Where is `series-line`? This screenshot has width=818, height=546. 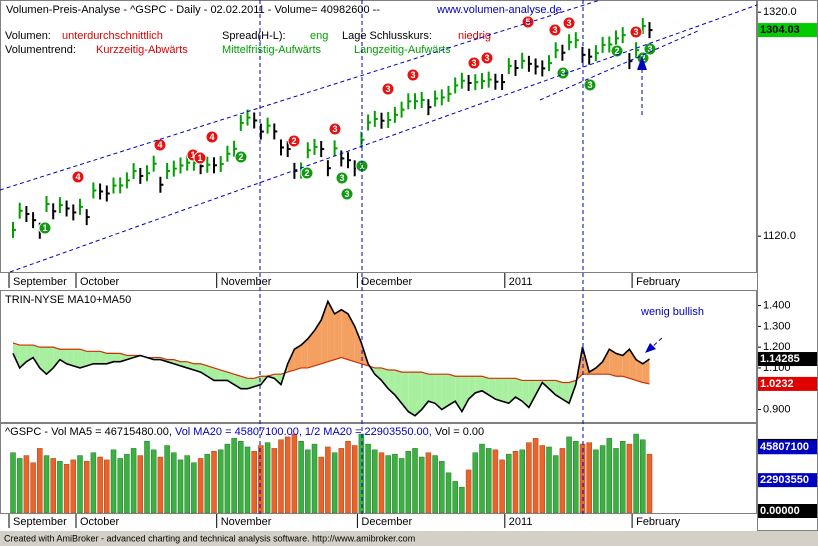
series-line is located at coordinates (331, 363).